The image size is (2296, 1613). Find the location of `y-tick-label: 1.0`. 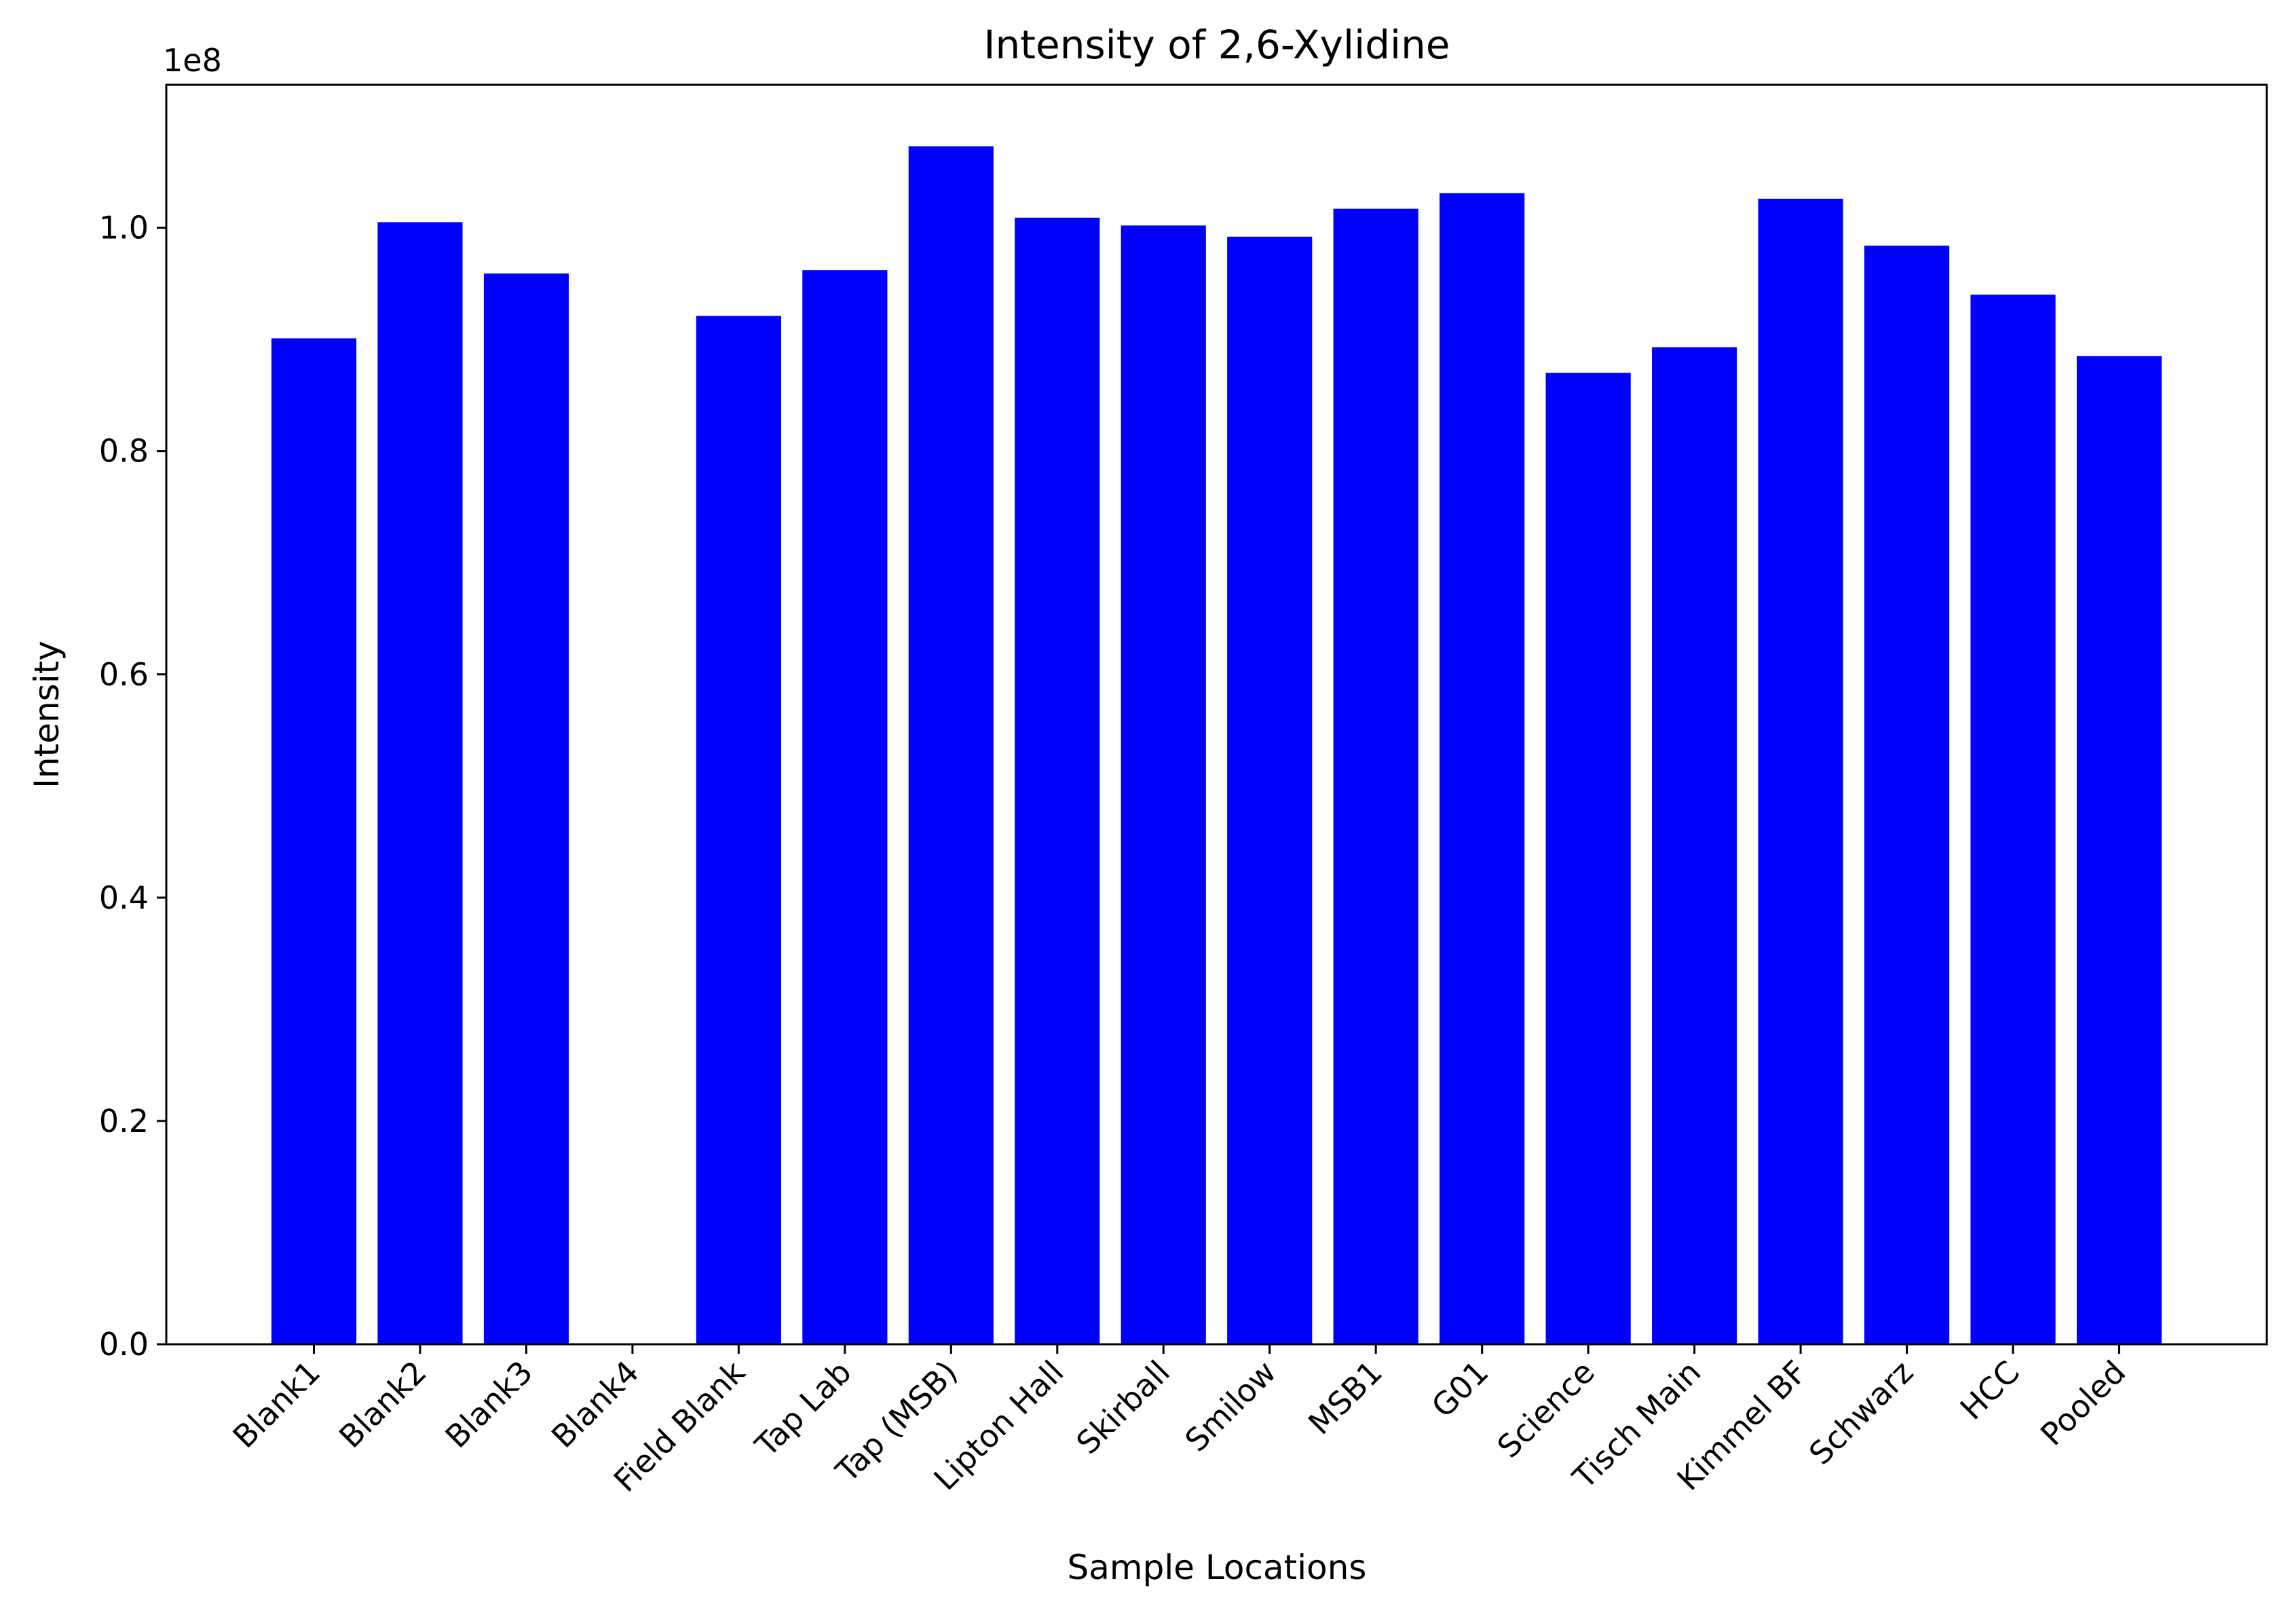

y-tick-label: 1.0 is located at coordinates (124, 228).